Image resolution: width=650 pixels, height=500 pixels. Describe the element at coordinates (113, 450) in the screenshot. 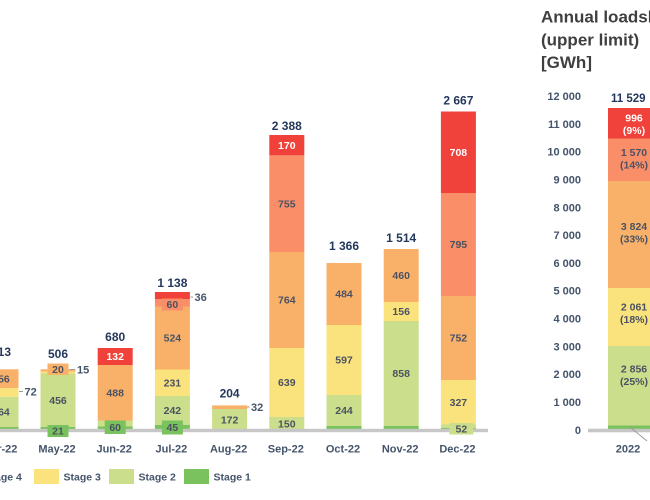

I see `svg-text: Jun-22` at that location.